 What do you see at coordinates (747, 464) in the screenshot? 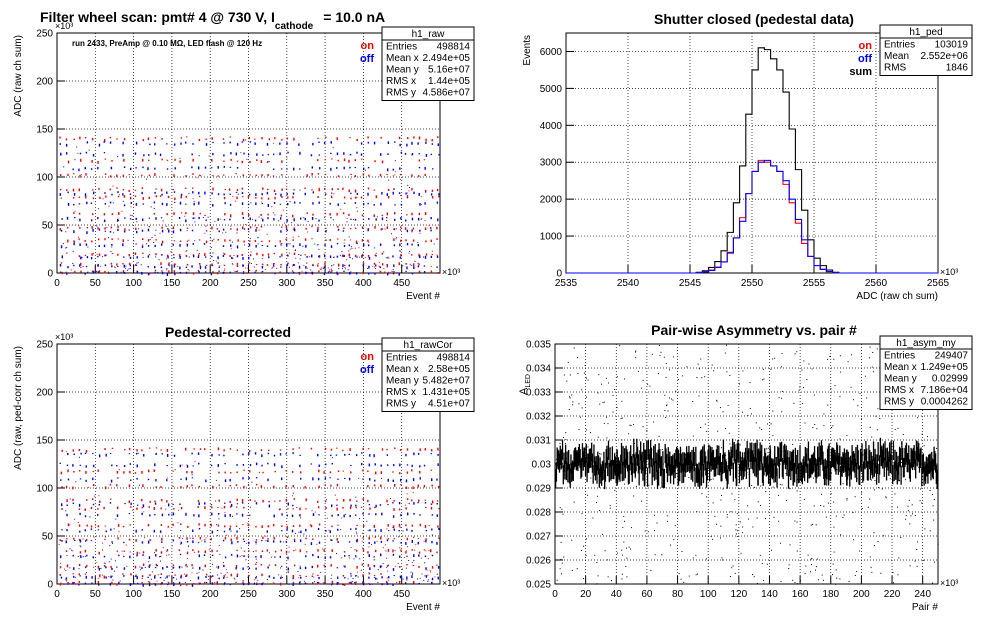
I see `data-points` at bounding box center [747, 464].